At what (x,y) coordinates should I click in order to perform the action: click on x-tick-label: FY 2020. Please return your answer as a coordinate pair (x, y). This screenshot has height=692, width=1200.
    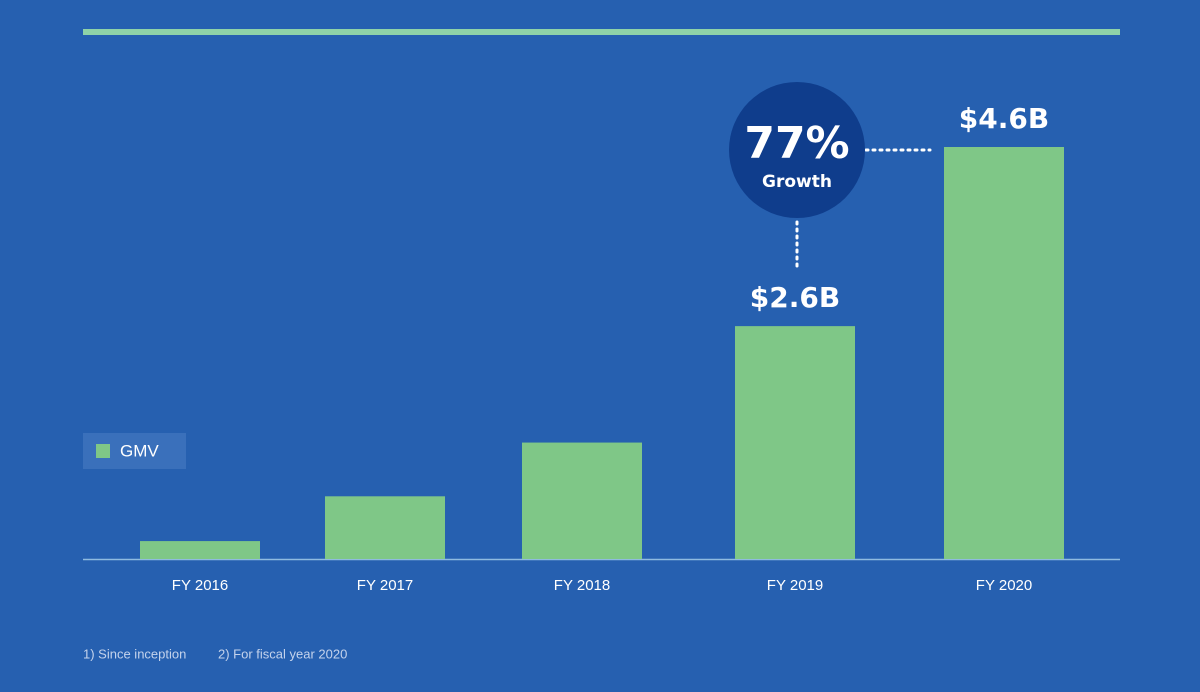
    Looking at the image, I should click on (1004, 585).